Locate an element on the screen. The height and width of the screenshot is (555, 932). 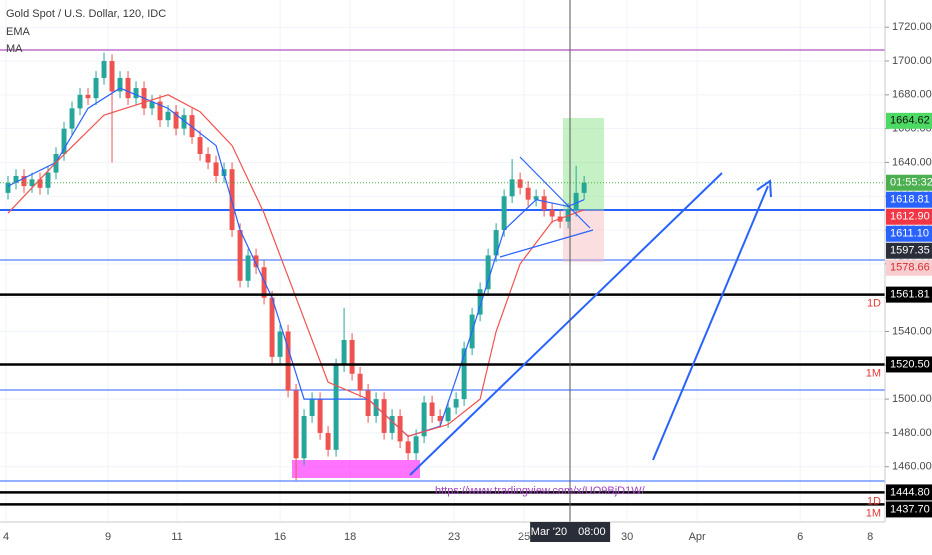
price-tag: 1664.62 is located at coordinates (909, 120).